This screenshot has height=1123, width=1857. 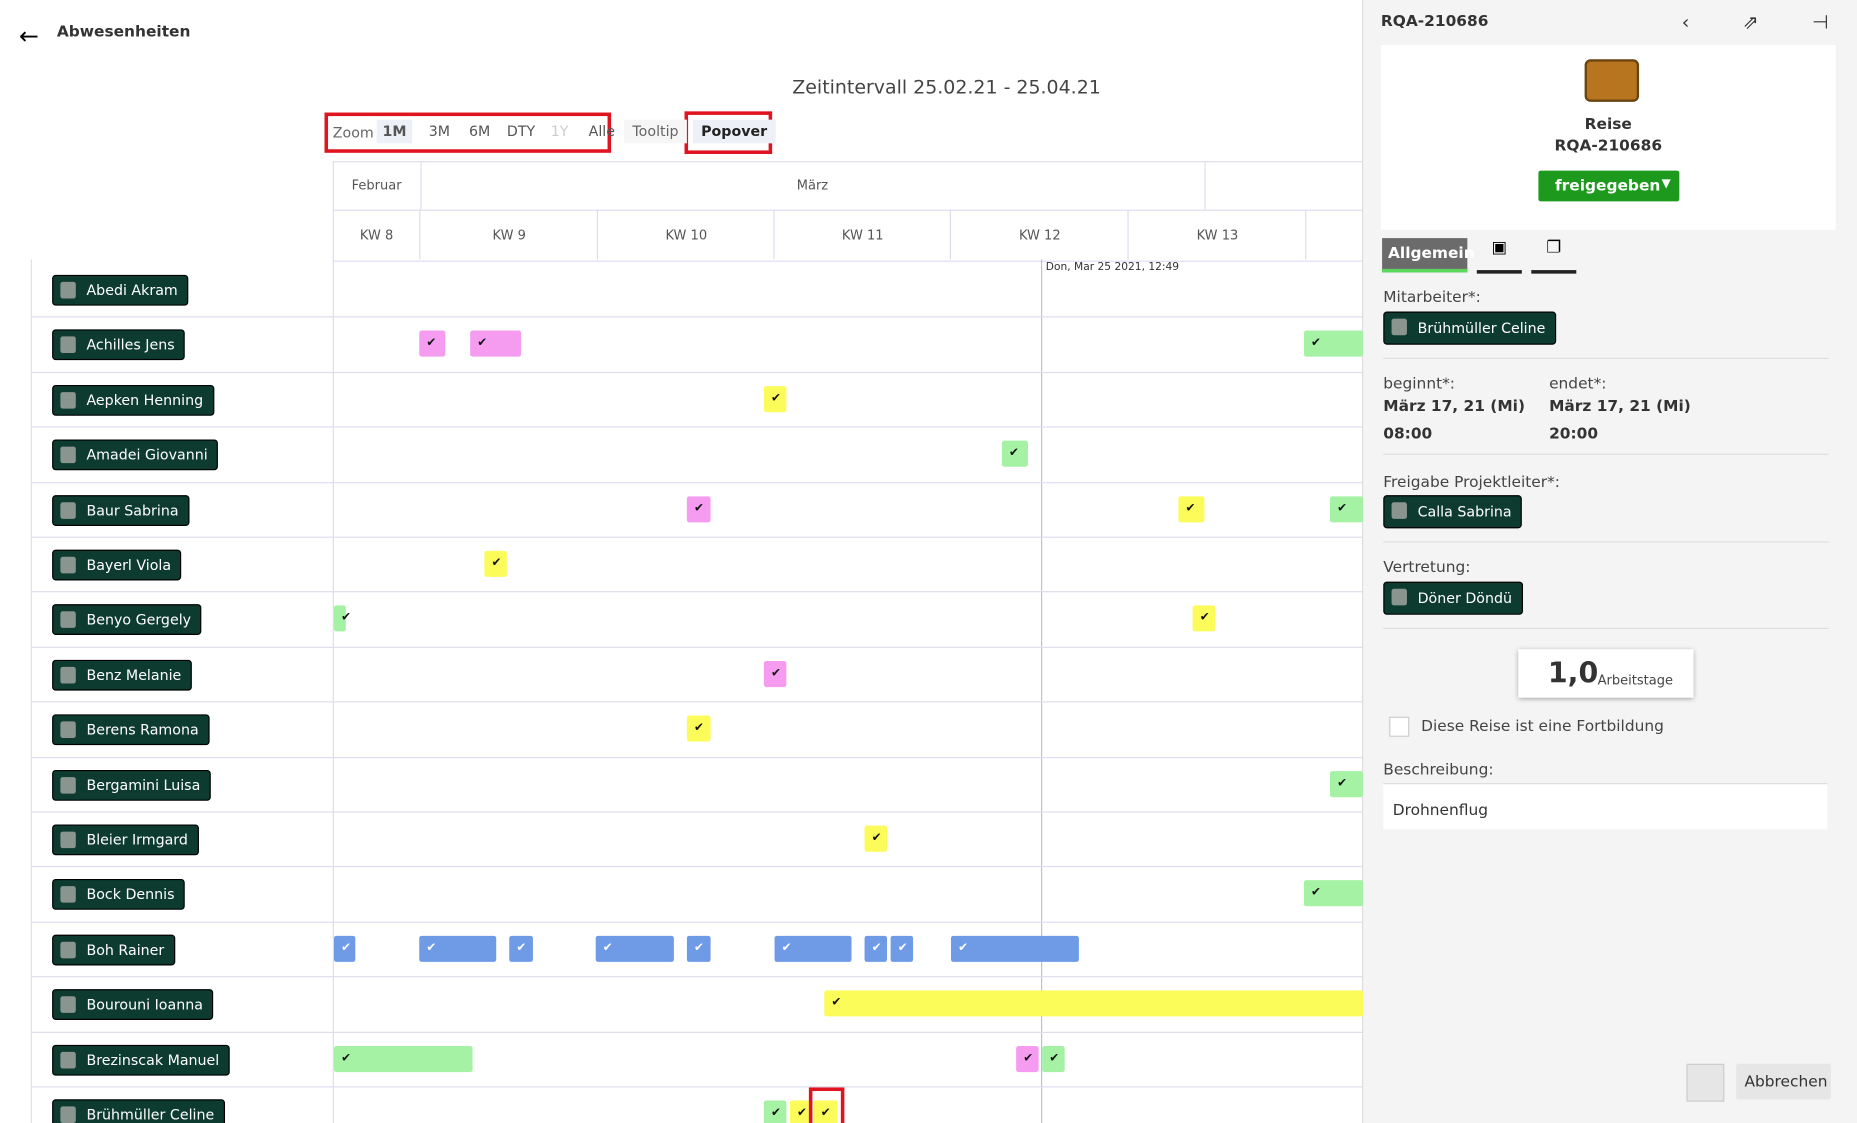 What do you see at coordinates (1438, 770) in the screenshot?
I see `label: Beschreibung:` at bounding box center [1438, 770].